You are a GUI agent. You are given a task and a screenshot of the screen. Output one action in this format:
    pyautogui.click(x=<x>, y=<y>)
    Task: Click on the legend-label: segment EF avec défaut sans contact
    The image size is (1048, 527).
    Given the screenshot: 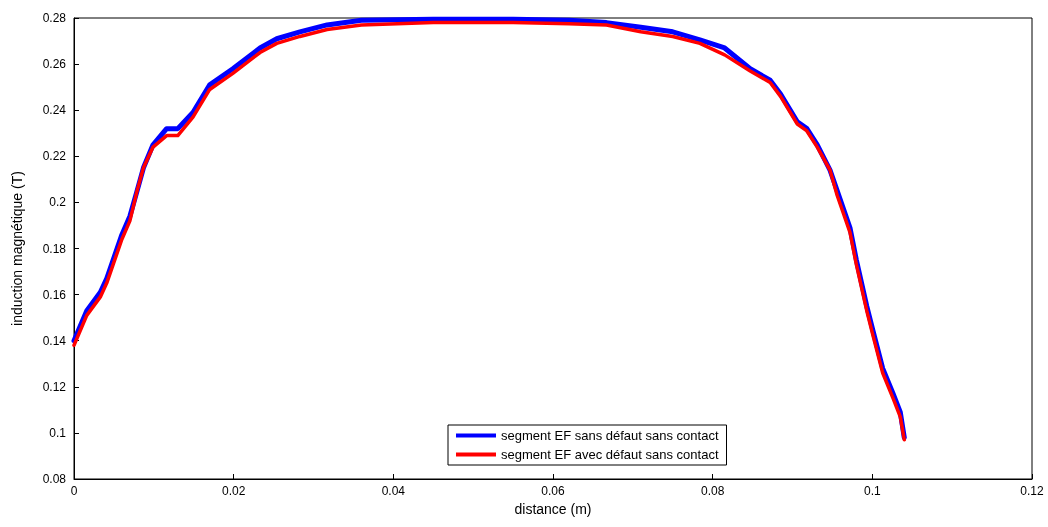 What is the action you would take?
    pyautogui.click(x=610, y=454)
    